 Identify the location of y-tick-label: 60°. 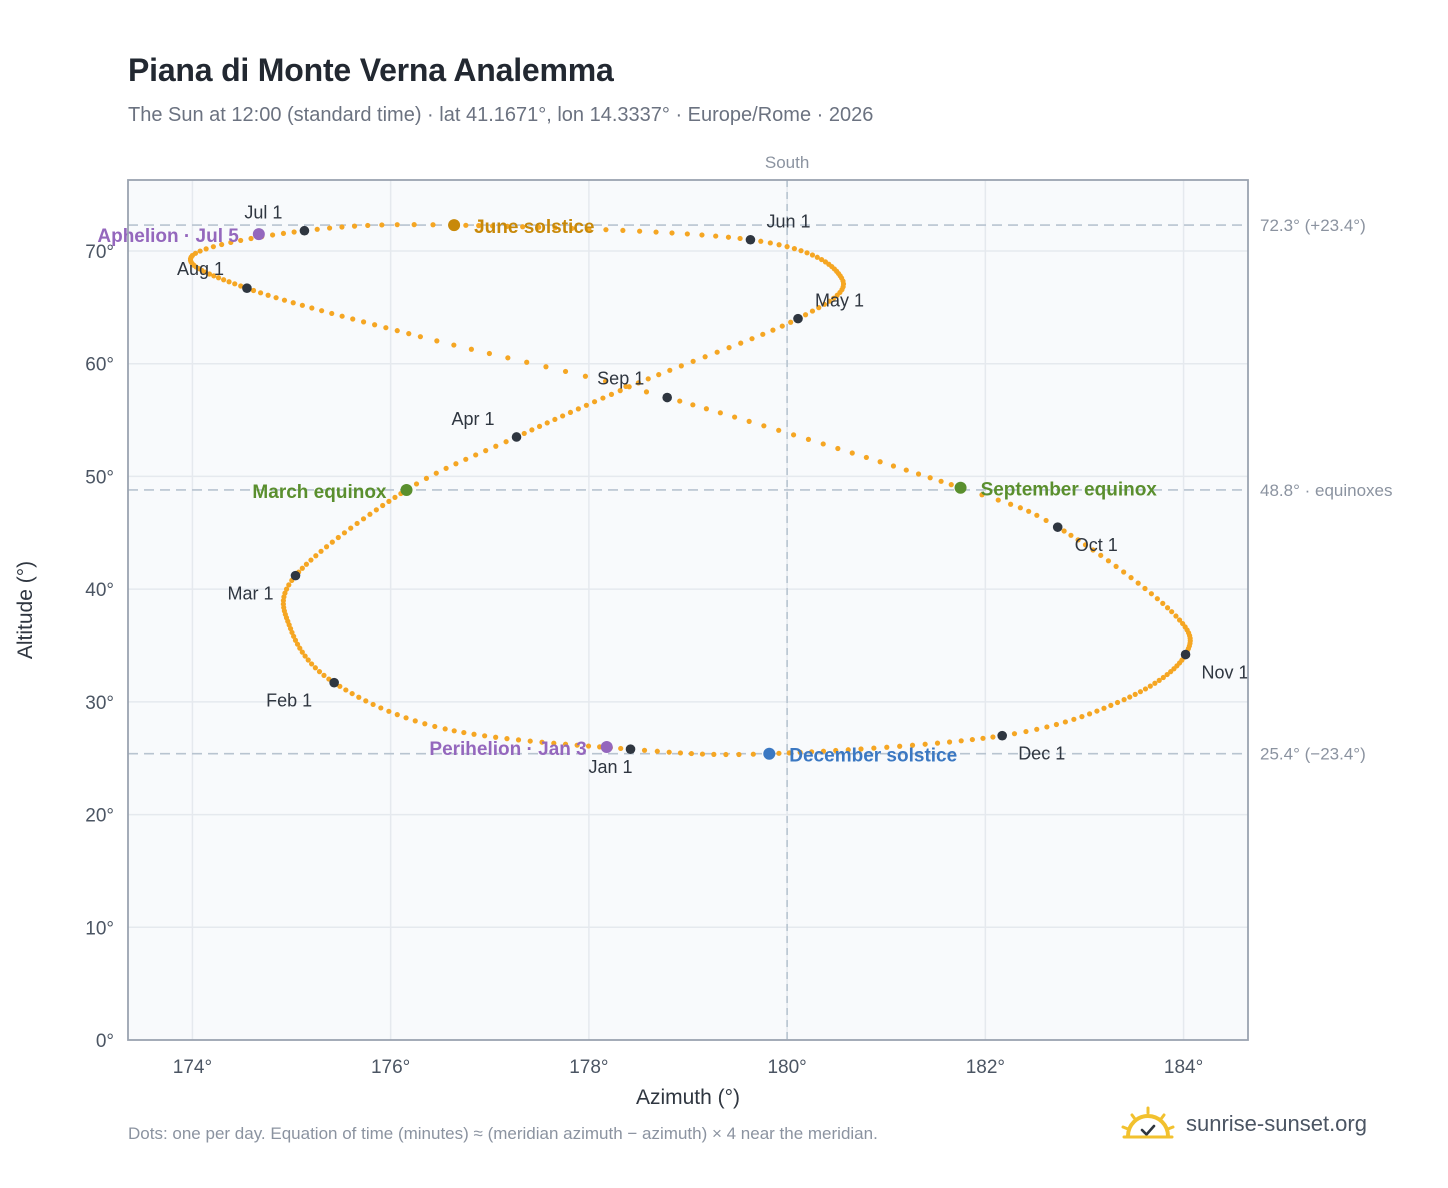
(99, 365).